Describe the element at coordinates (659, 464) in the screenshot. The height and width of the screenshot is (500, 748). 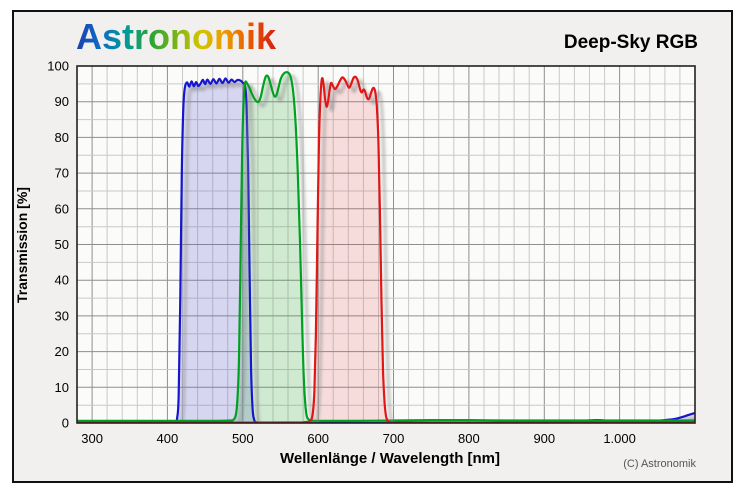
I see `copyright-note: (C) Astronomik` at that location.